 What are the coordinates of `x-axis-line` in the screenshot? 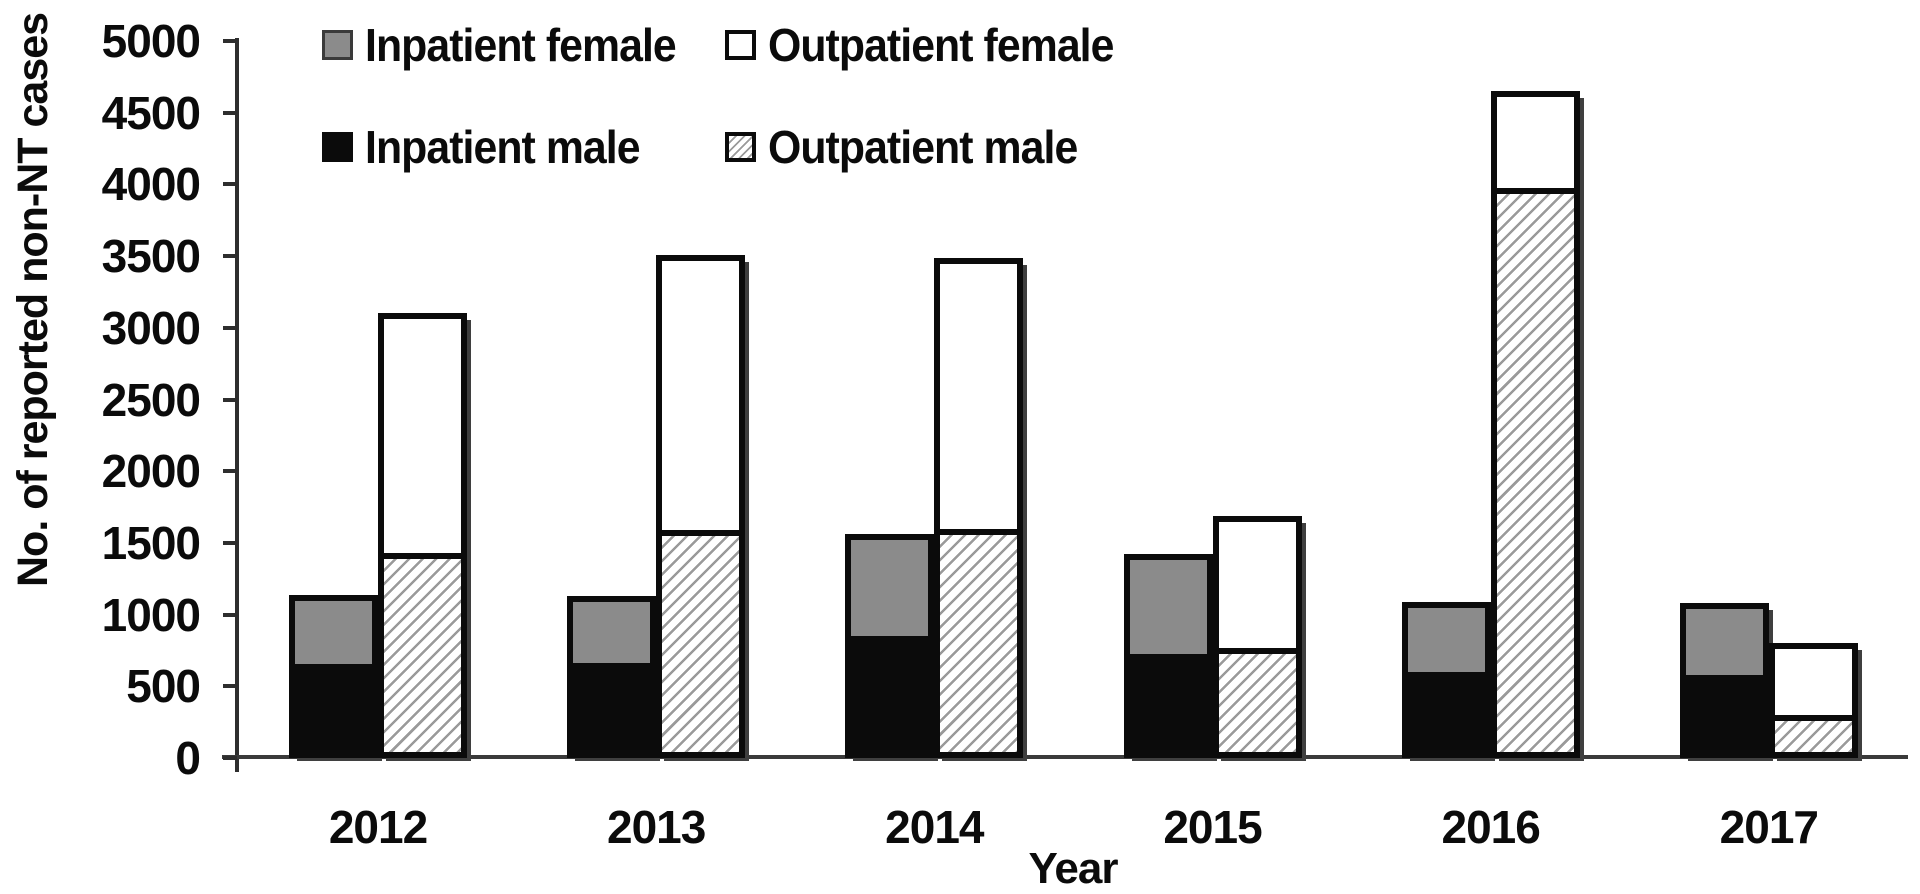 It's located at (1065, 757).